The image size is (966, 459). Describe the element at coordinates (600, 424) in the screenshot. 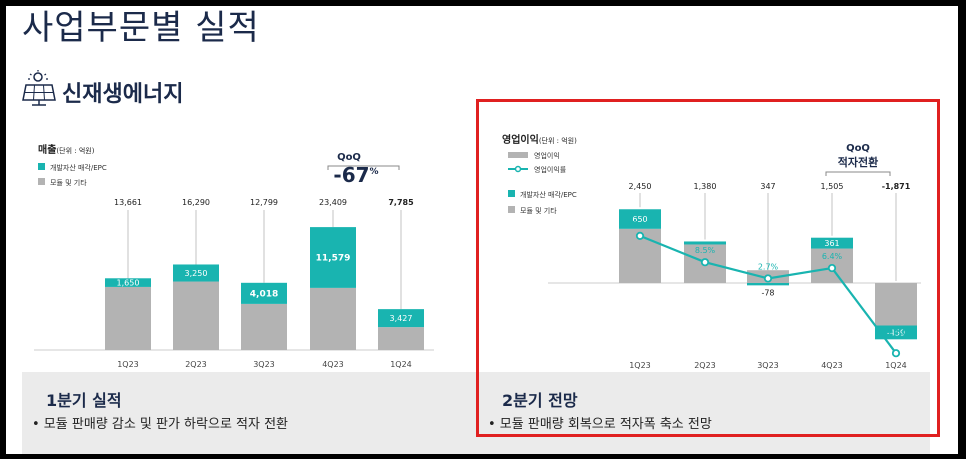

I see `q2-outlook-text: • 모듈 판매량 회복으로 적자폭 축소 전망` at that location.